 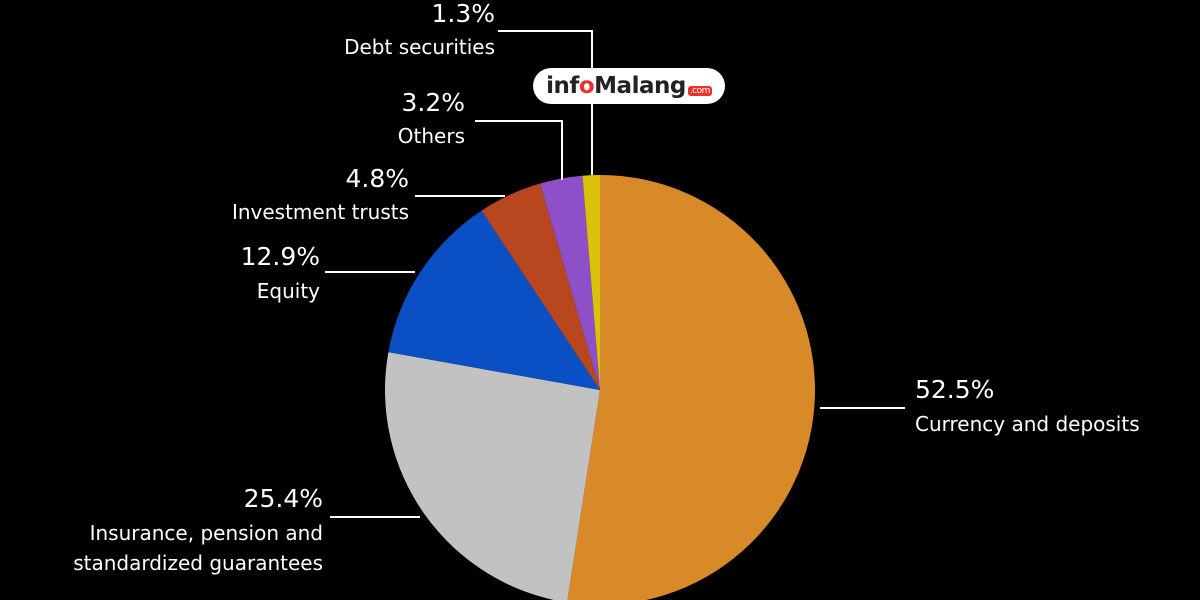 I want to click on slice-label-equity: Equity, so click(x=288, y=291).